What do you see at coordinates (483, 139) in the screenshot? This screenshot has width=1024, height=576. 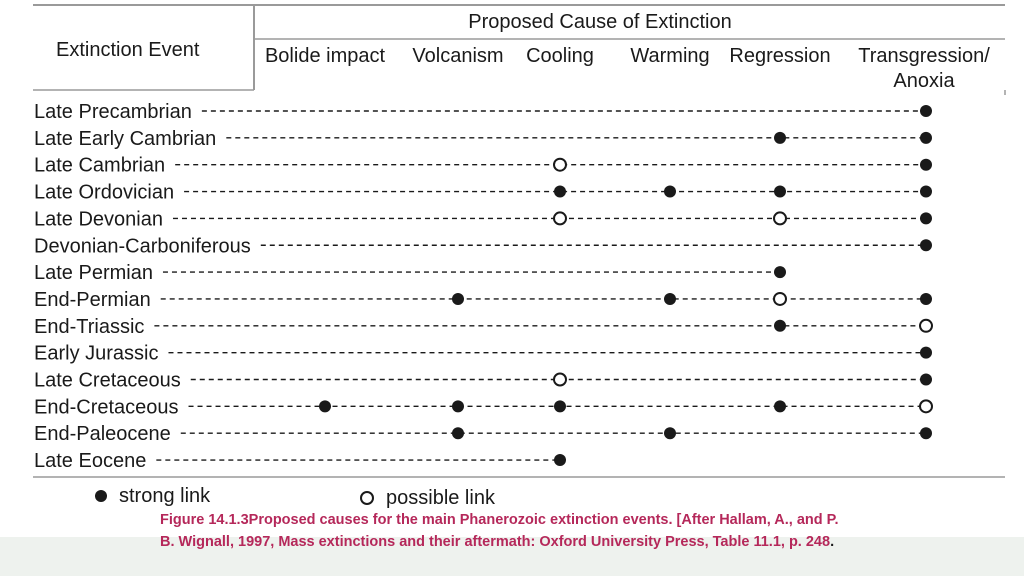 I see `event-row: Late Early Cambrian` at bounding box center [483, 139].